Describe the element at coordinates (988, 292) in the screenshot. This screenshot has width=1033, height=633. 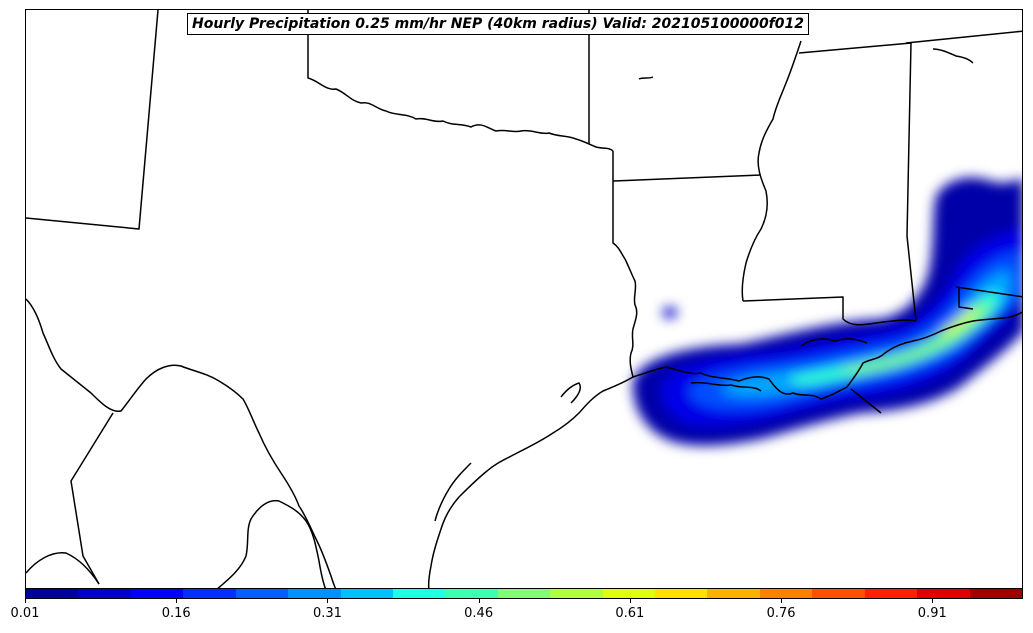
I see `state-border-fl` at that location.